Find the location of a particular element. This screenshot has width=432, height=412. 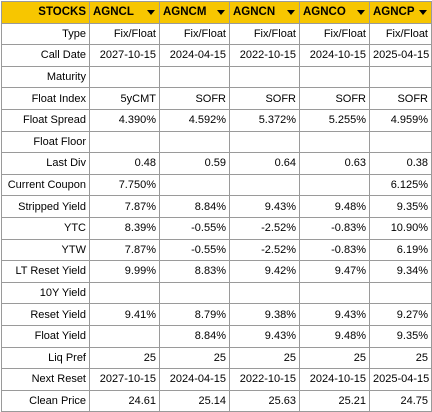

table-cell: 9.27% is located at coordinates (400, 314).